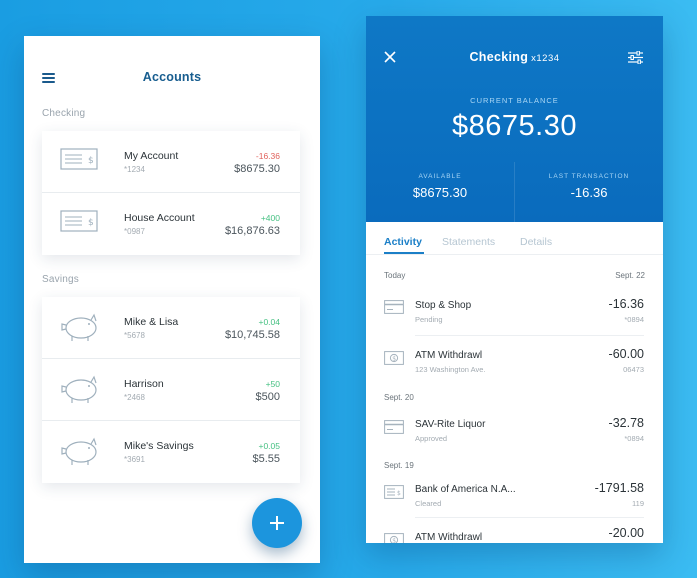 Image resolution: width=697 pixels, height=578 pixels. Describe the element at coordinates (159, 218) in the screenshot. I see `account-name: House Account` at that location.